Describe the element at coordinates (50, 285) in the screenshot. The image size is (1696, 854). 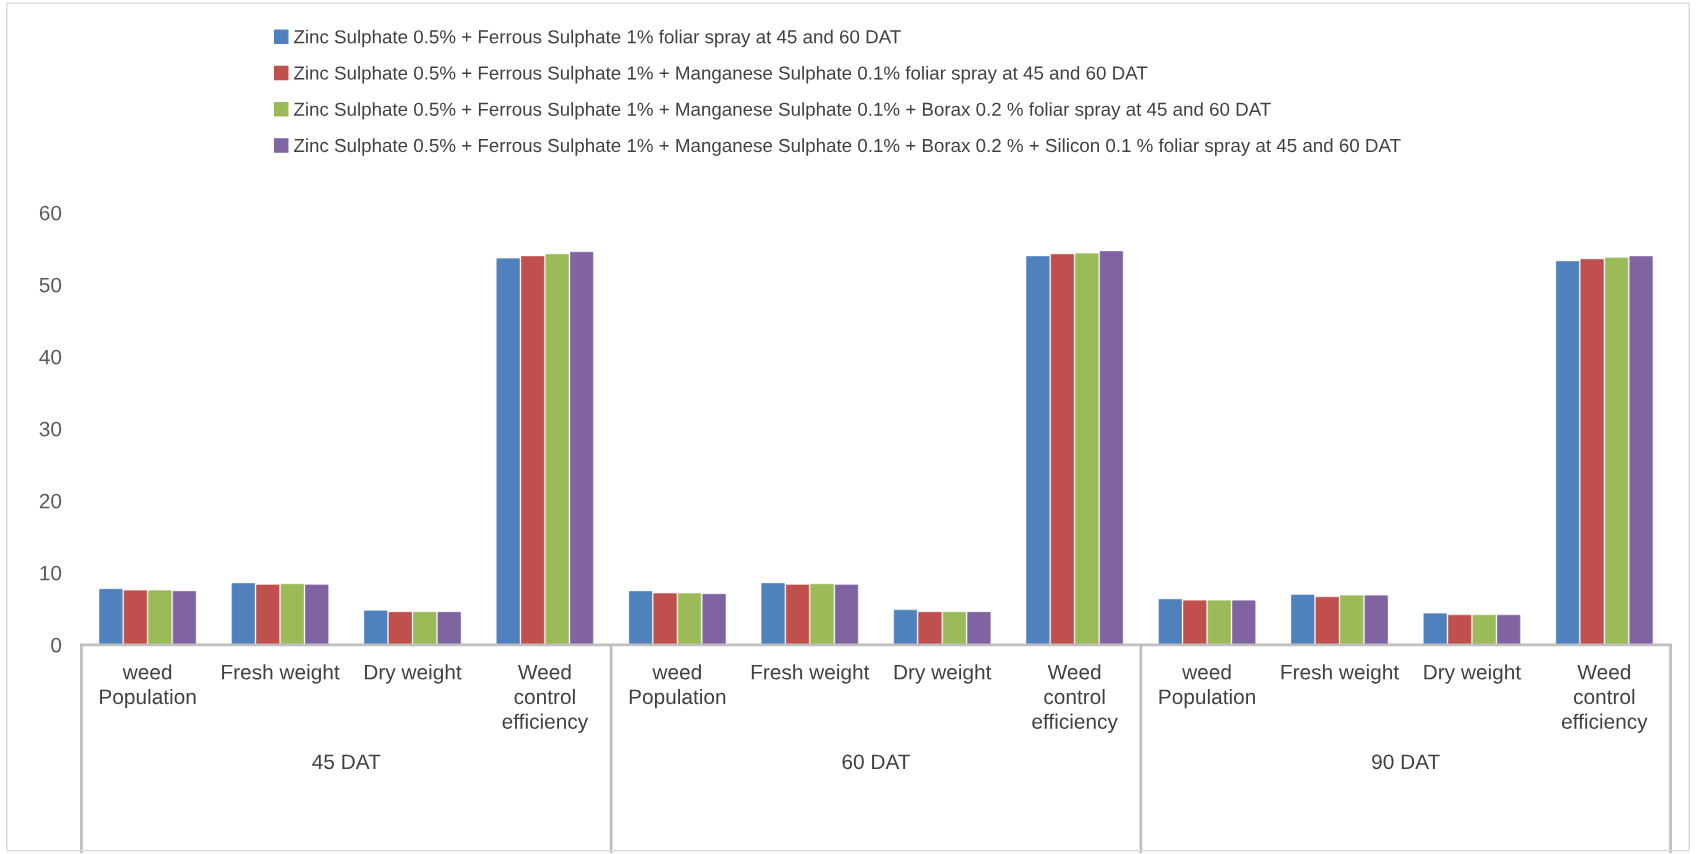
I see `y-tick-label: 50` at that location.